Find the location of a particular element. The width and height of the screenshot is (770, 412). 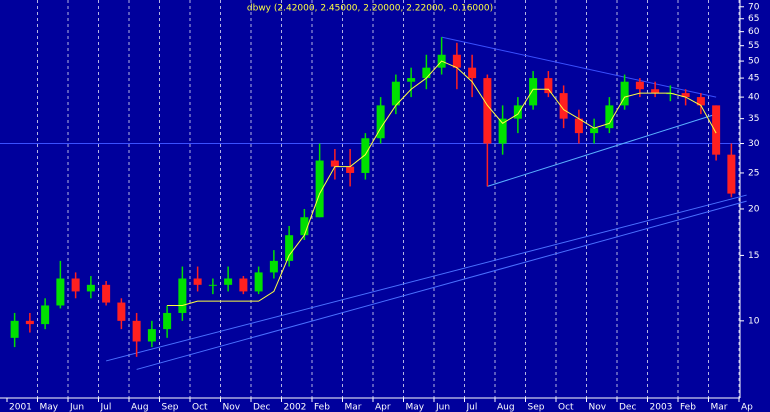

x-tick-label: Apr is located at coordinates (383, 407).